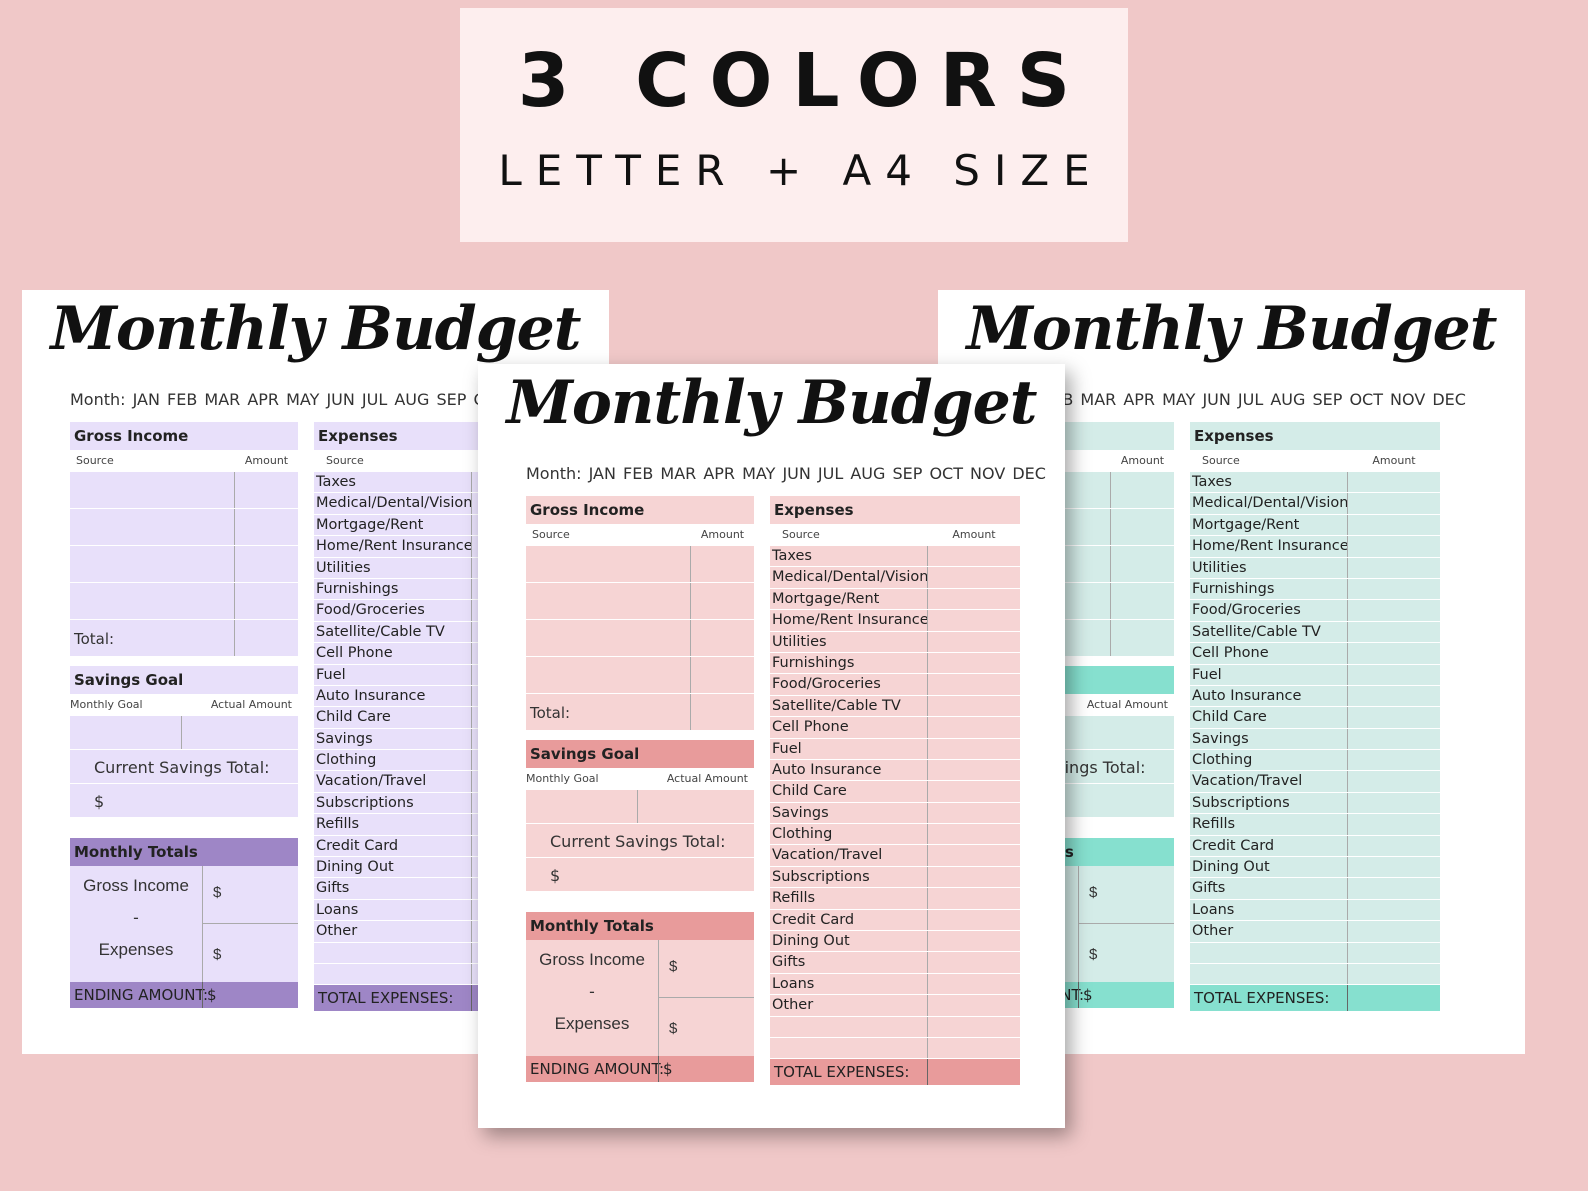 Image resolution: width=1588 pixels, height=1191 pixels. Describe the element at coordinates (1315, 483) in the screenshot. I see `expense-row: Taxes` at that location.